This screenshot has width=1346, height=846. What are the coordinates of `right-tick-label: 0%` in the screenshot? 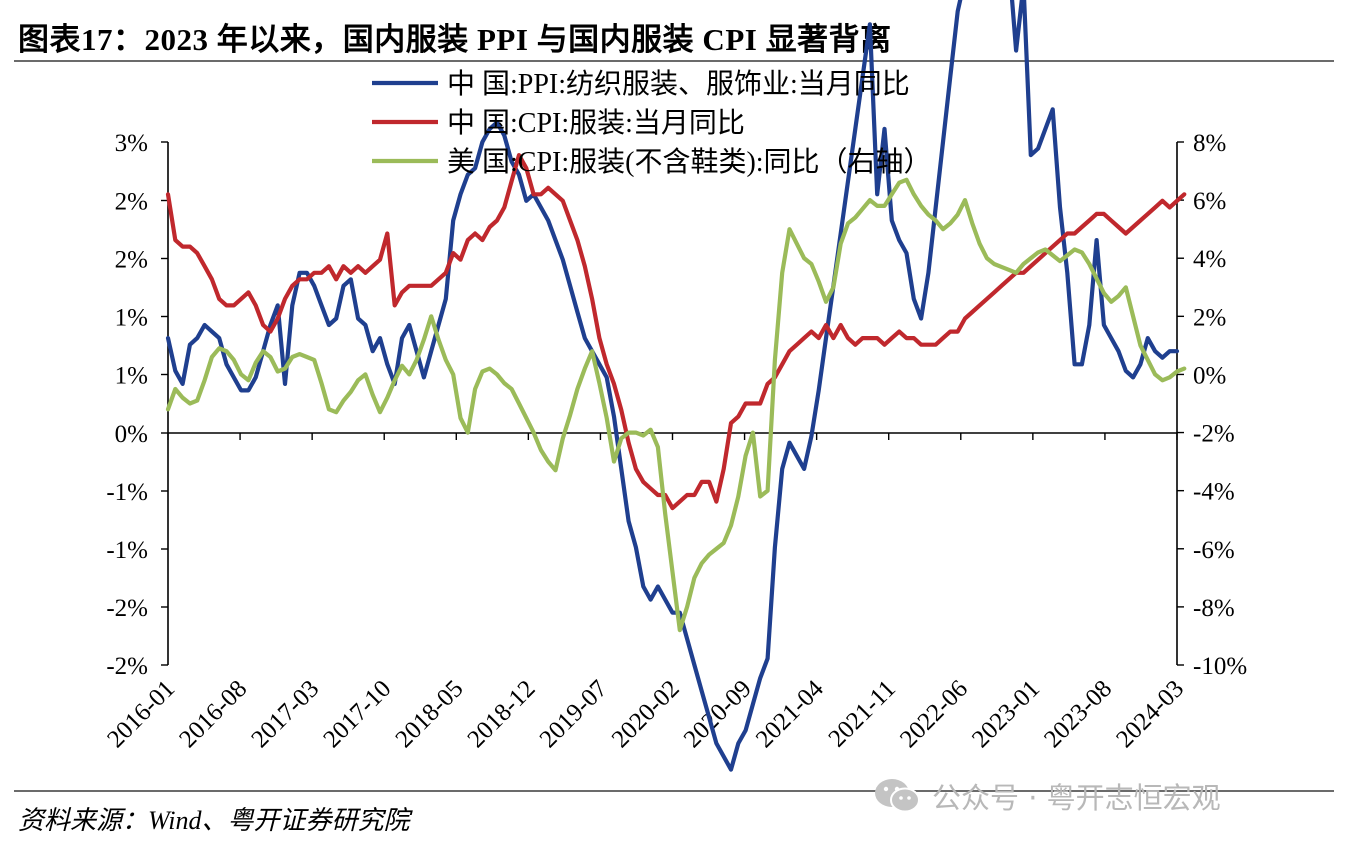 It's located at (1209, 375).